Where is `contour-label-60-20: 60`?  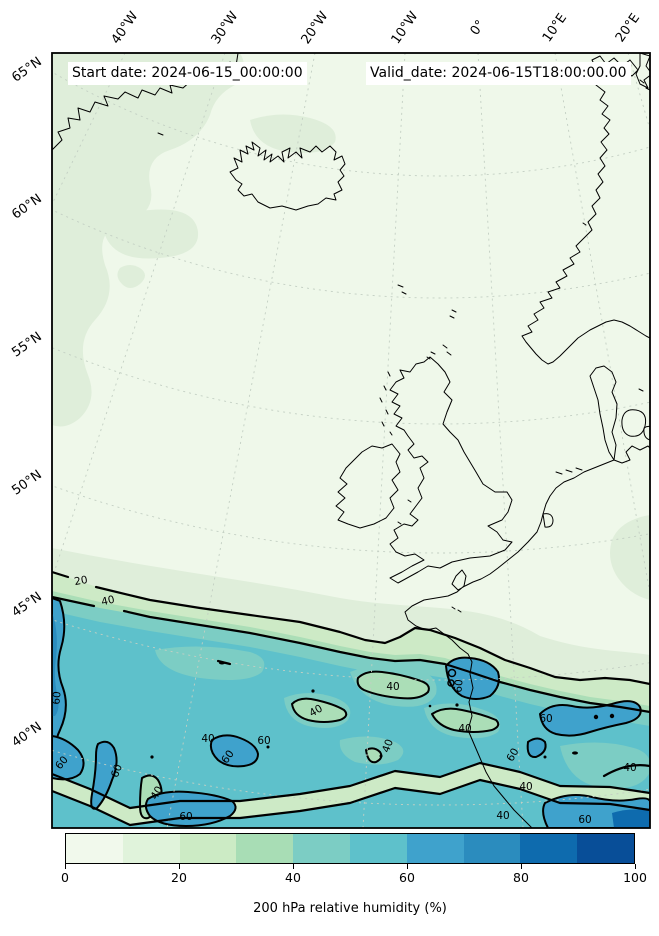
contour-label-60-20: 60 is located at coordinates (186, 817).